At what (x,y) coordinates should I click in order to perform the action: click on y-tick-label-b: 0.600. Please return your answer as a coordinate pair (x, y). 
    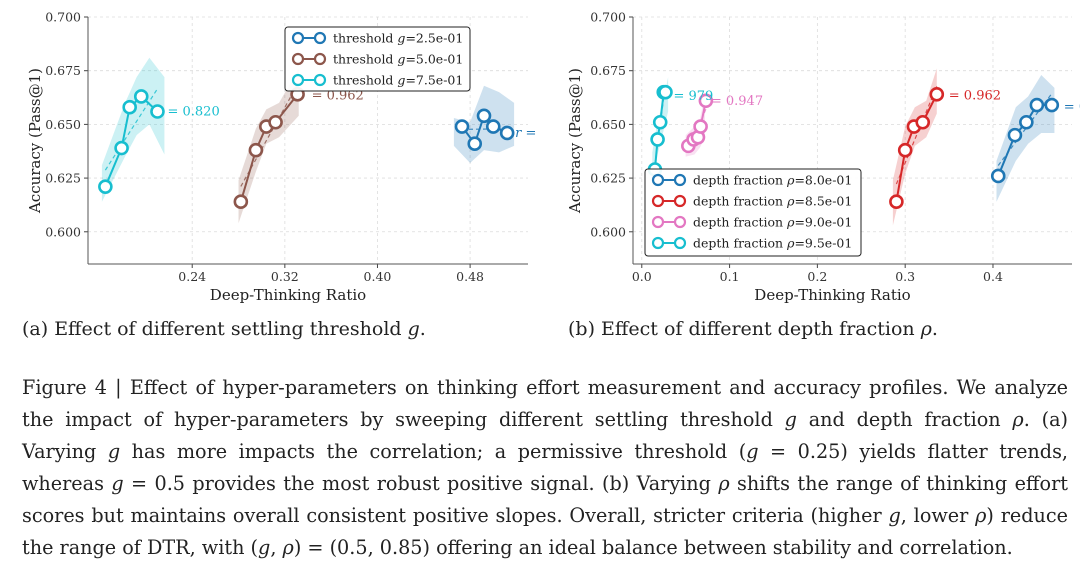
    Looking at the image, I should click on (608, 231).